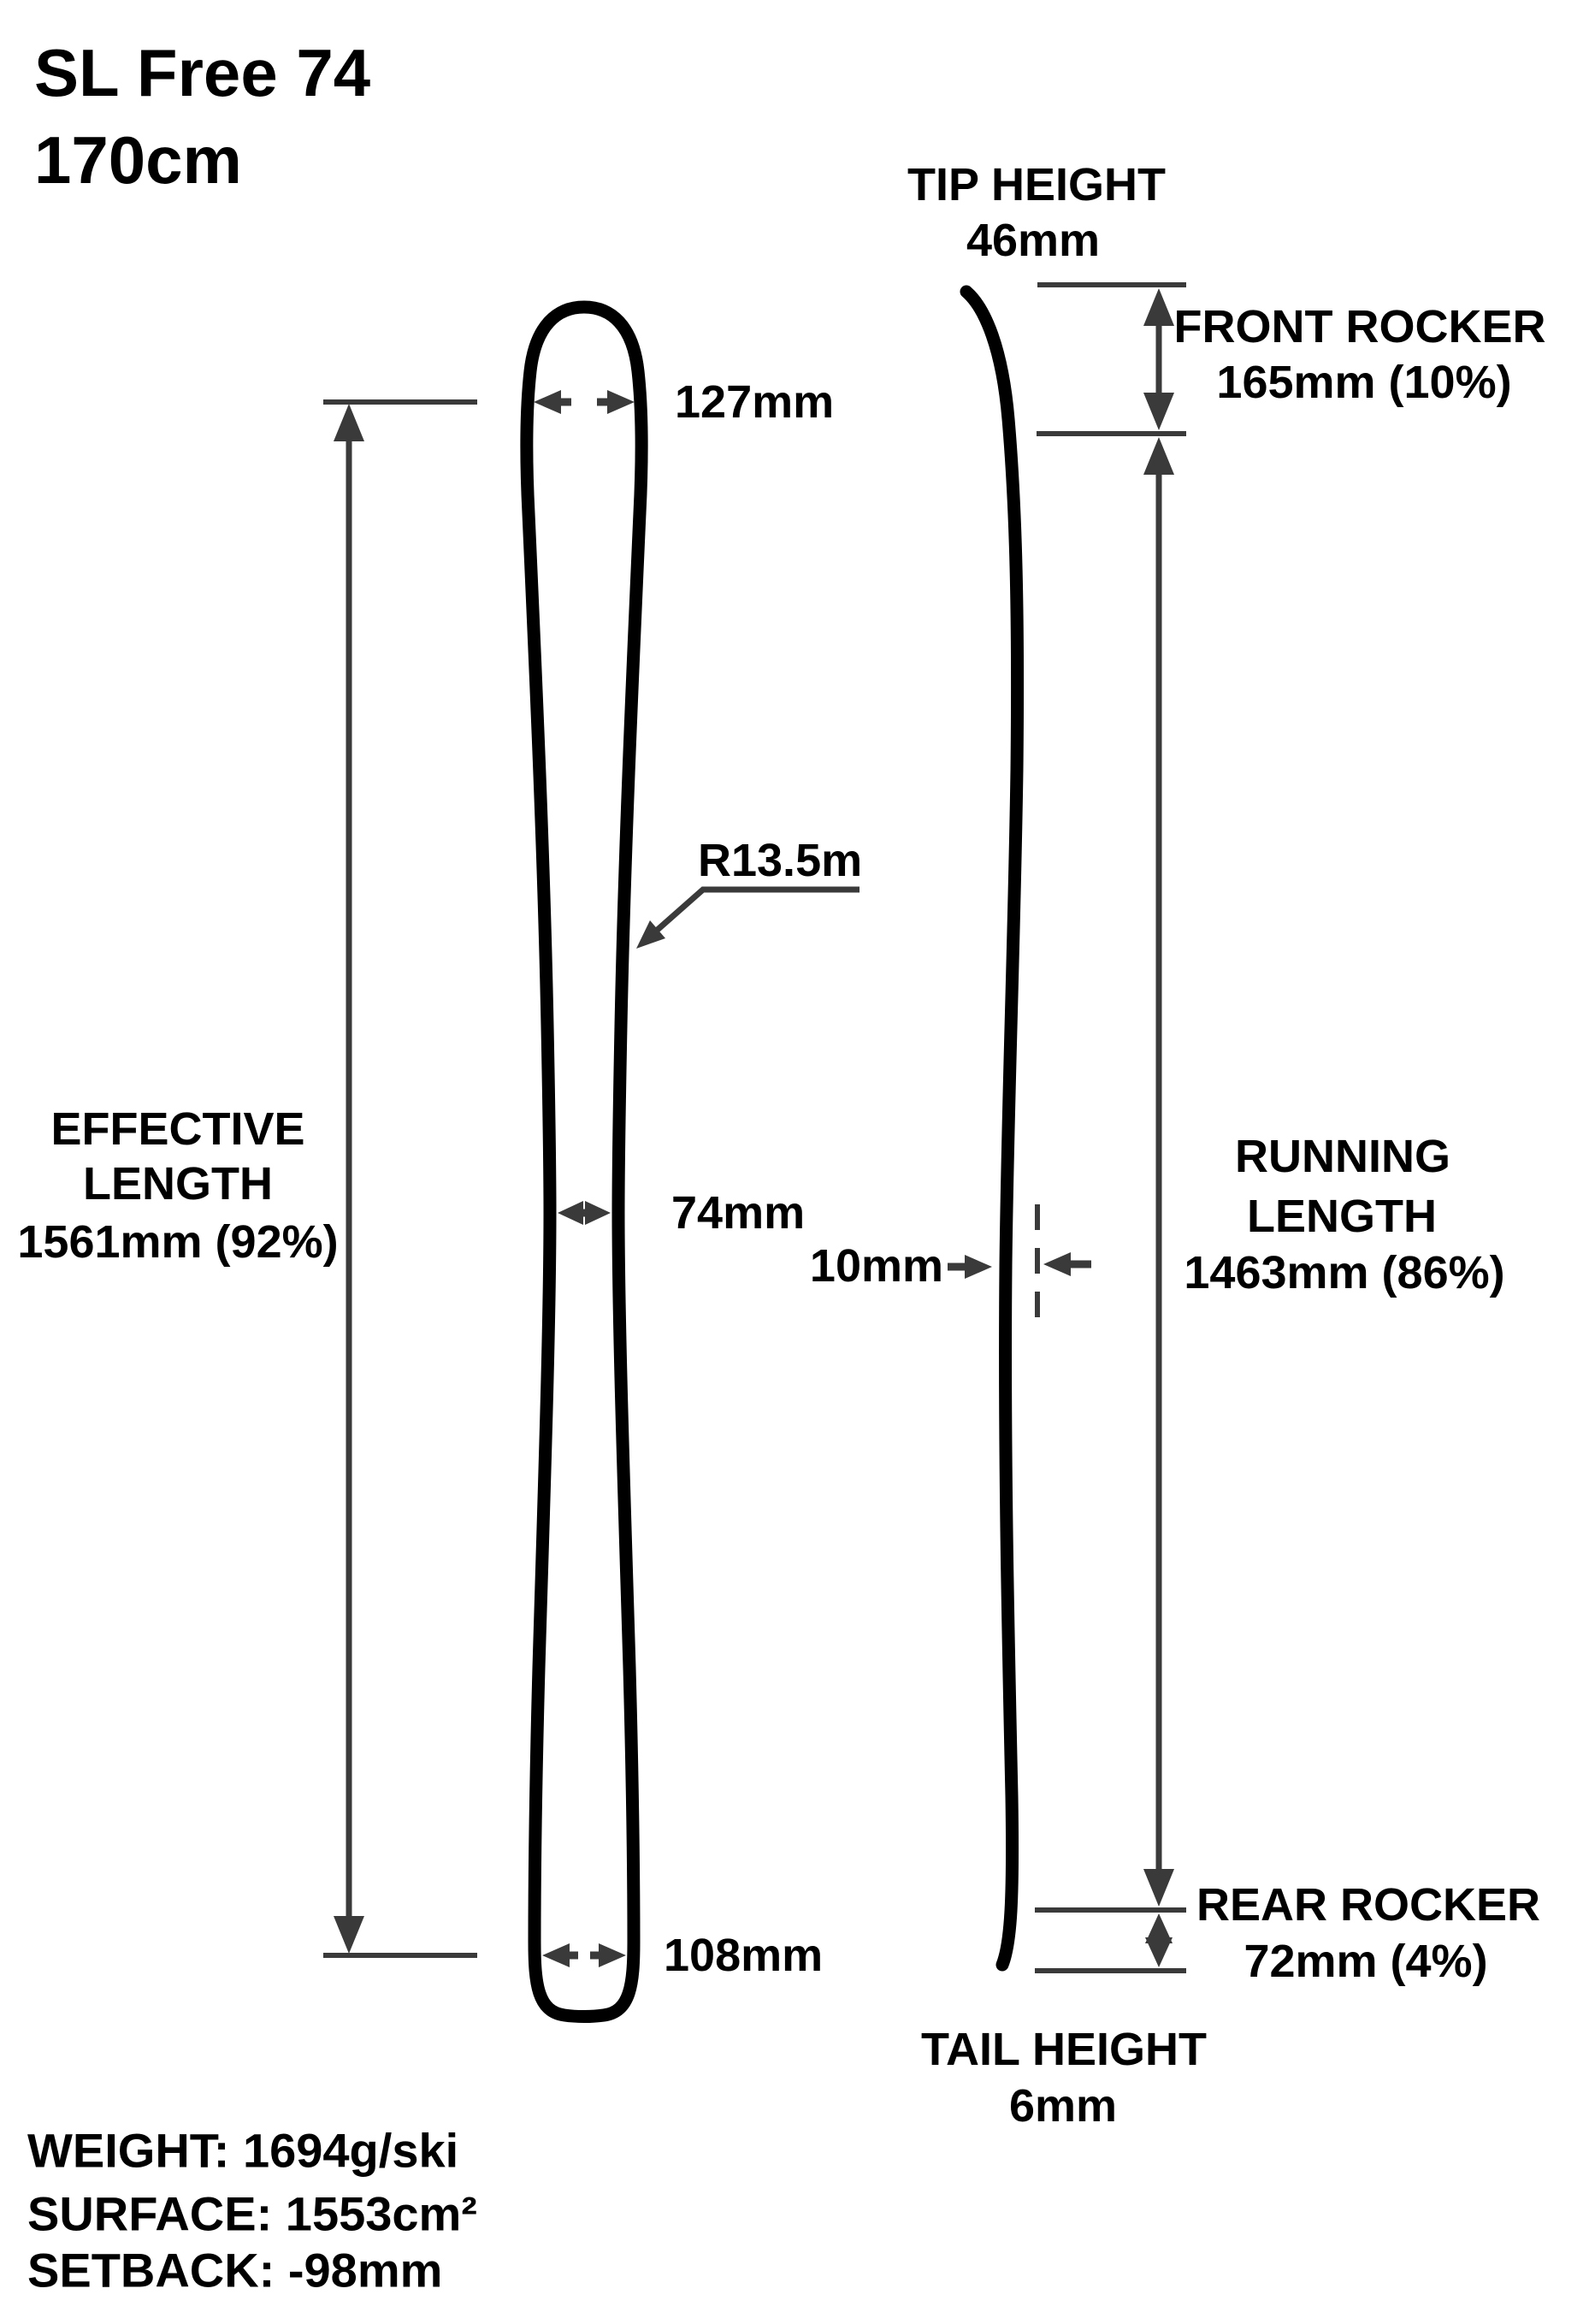  What do you see at coordinates (743, 1955) in the screenshot?
I see `tail-width-label: 108mm` at bounding box center [743, 1955].